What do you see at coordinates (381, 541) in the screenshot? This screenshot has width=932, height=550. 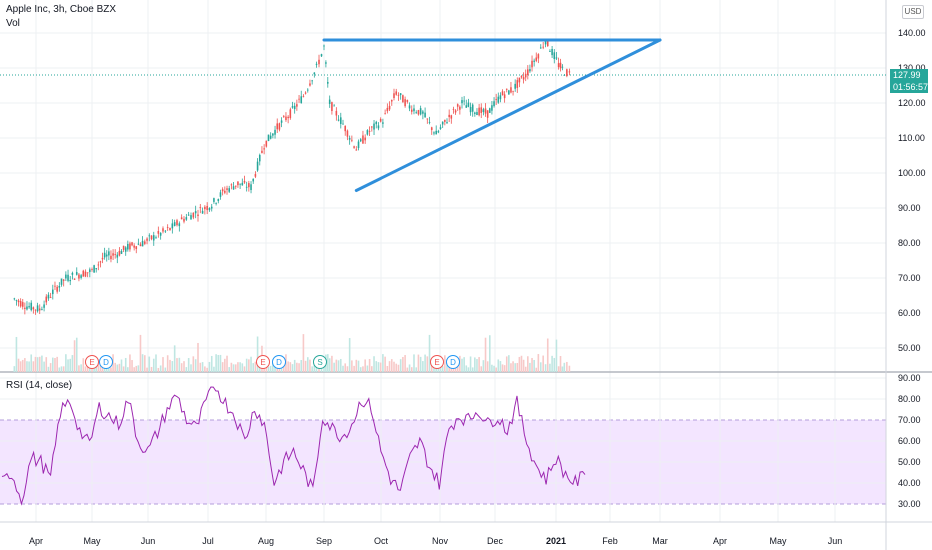 I see `time-tick-label: Oct` at bounding box center [381, 541].